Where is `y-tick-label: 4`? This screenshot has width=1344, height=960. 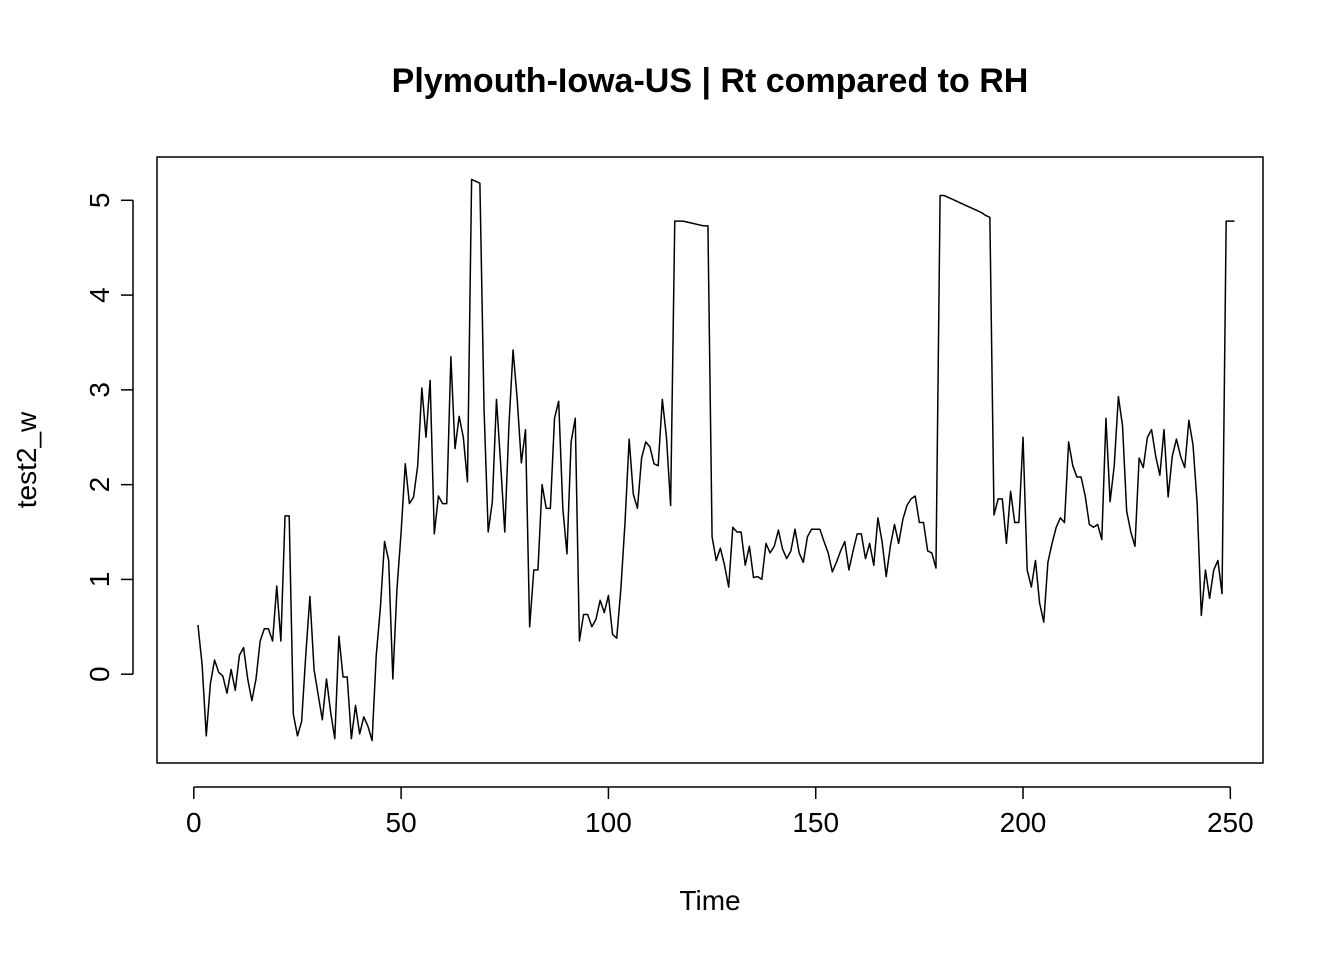
y-tick-label: 4 is located at coordinates (99, 295).